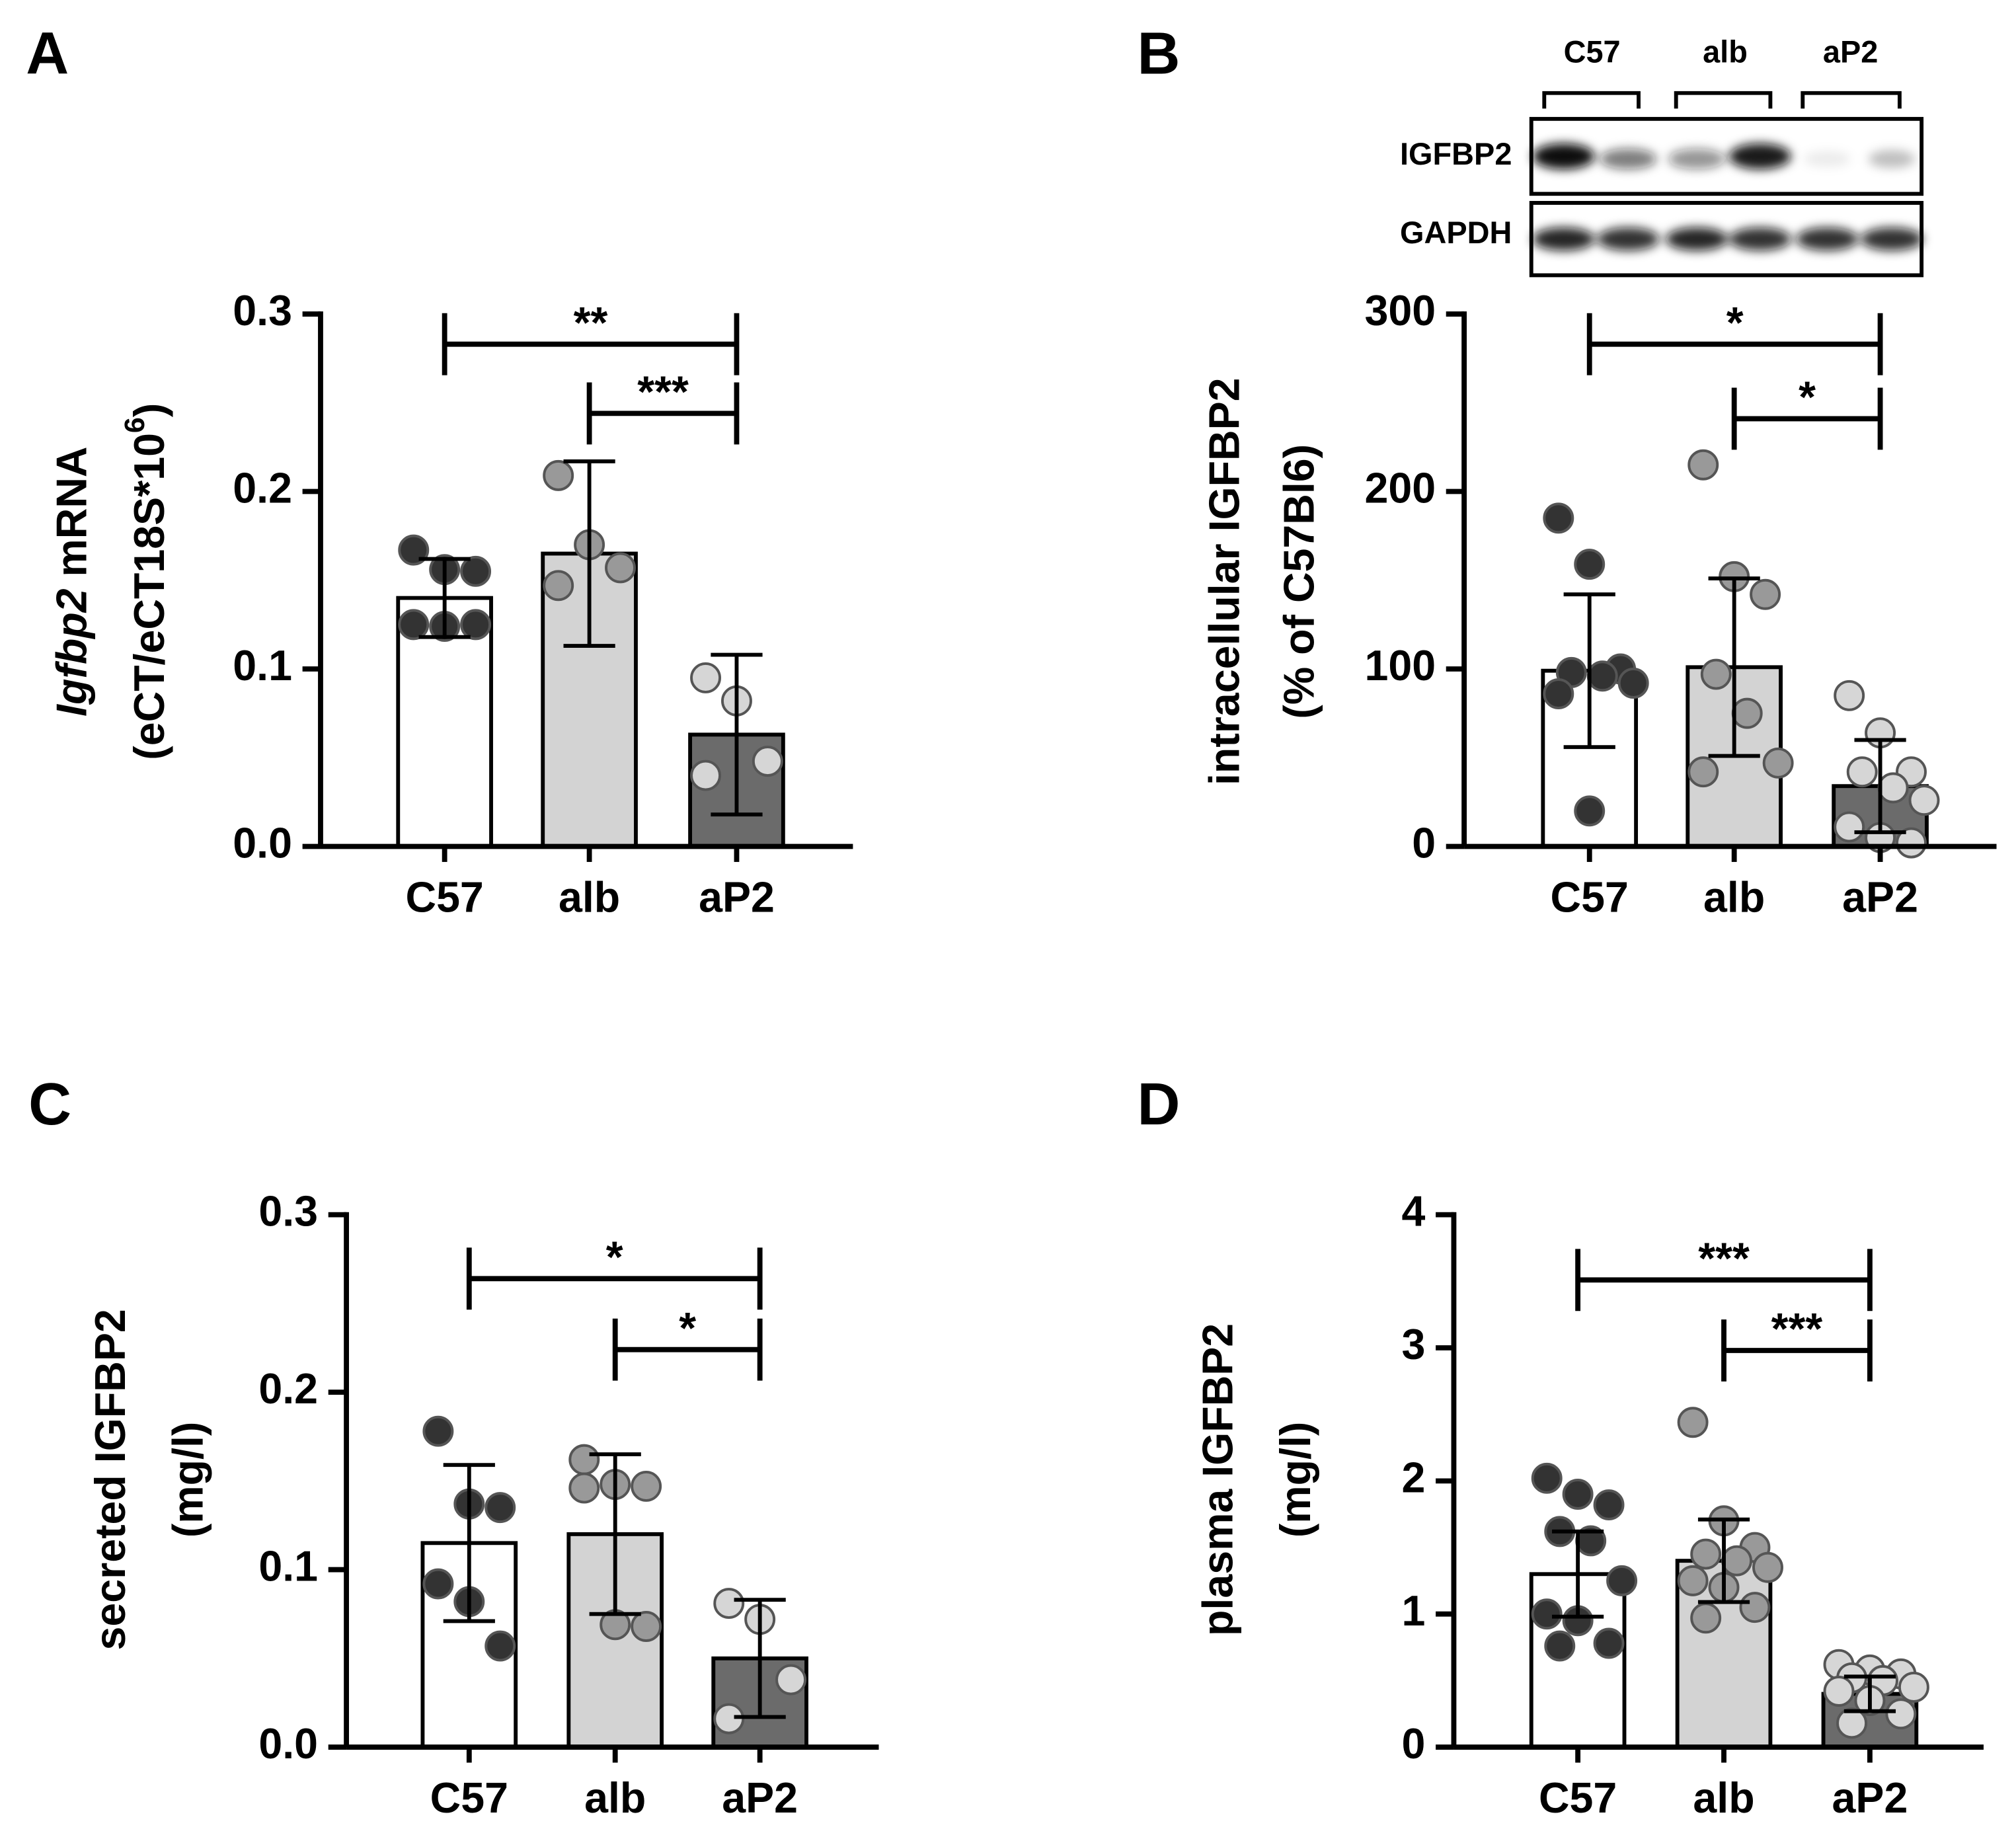 The height and width of the screenshot is (1835, 2016). I want to click on y-axis-label-part: intracellular IGFBP2, so click(1224, 581).